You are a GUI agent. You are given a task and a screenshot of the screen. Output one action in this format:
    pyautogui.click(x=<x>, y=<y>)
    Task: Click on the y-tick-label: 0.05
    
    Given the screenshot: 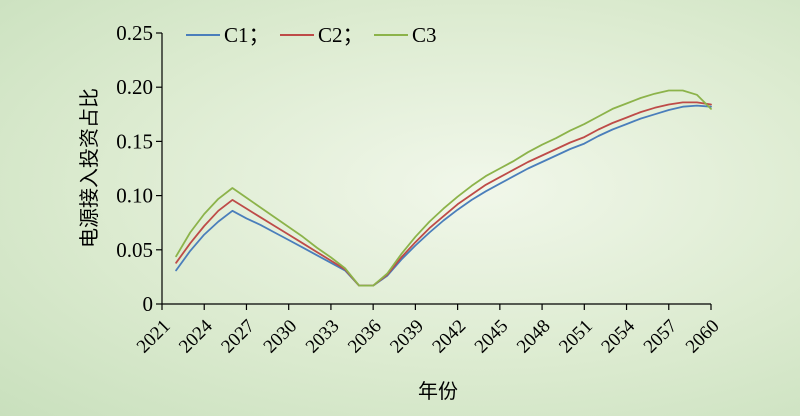 What is the action you would take?
    pyautogui.click(x=134, y=250)
    